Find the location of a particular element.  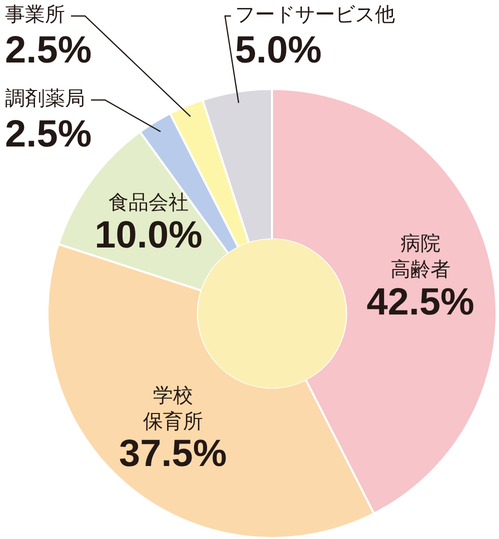

slice-label: 学校保育所 is located at coordinates (172, 407).